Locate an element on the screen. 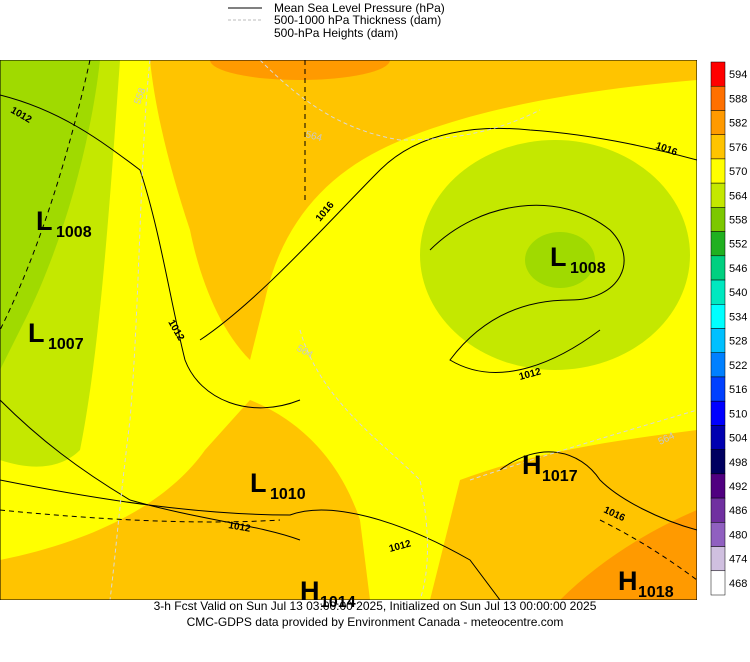  colorbar-label: 468 is located at coordinates (738, 584).